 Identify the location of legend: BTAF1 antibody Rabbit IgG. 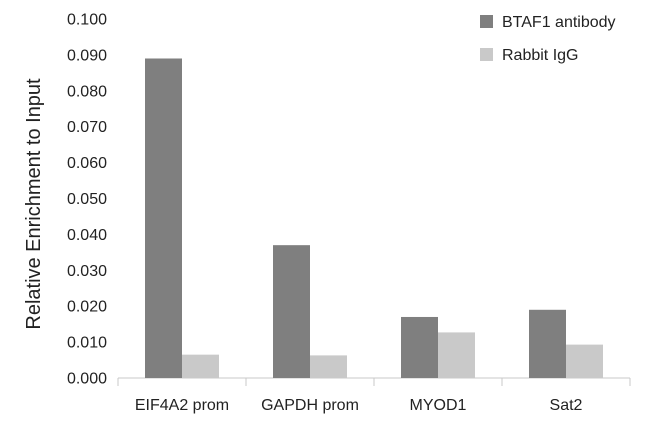
(548, 39).